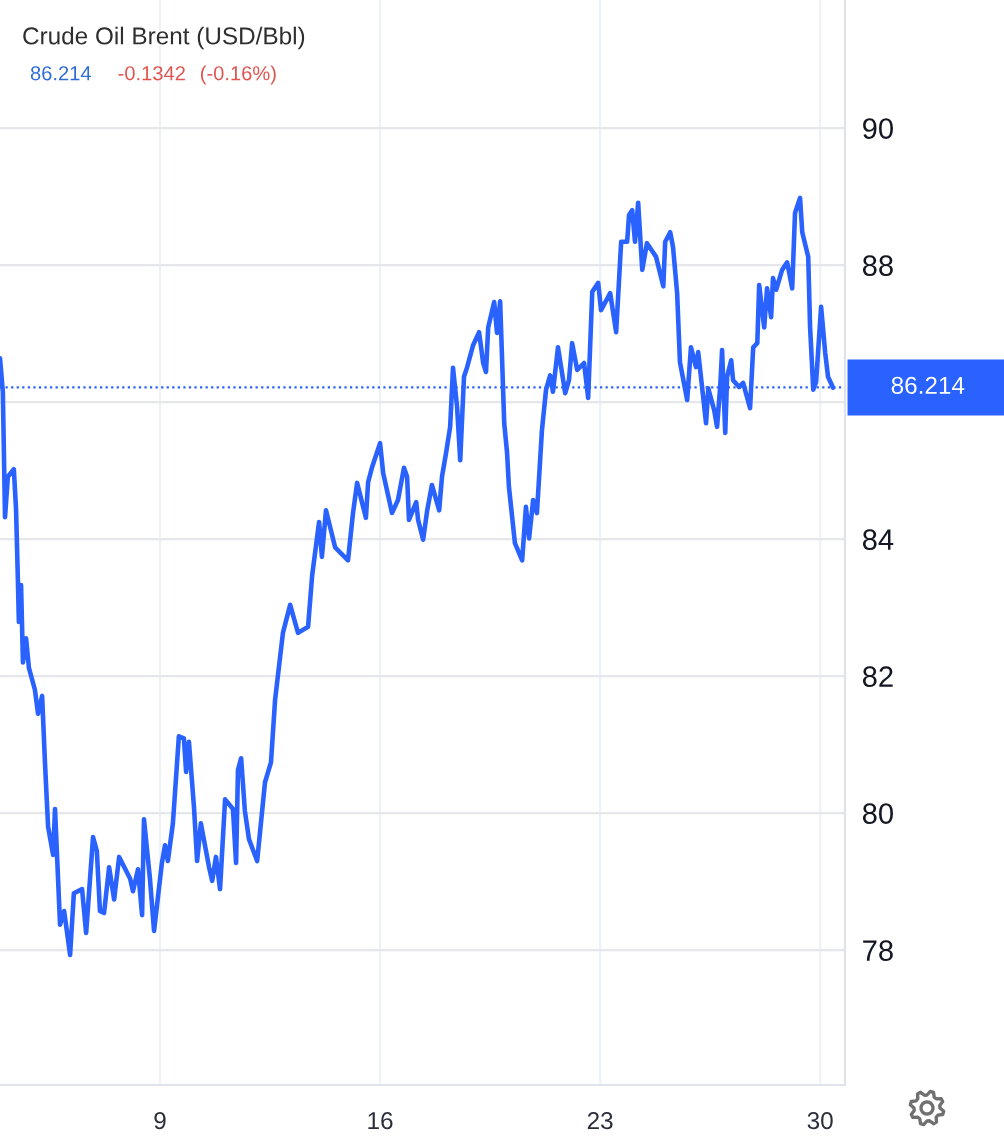 This screenshot has width=1004, height=1148. What do you see at coordinates (61, 73) in the screenshot?
I see `annotation: 86.214` at bounding box center [61, 73].